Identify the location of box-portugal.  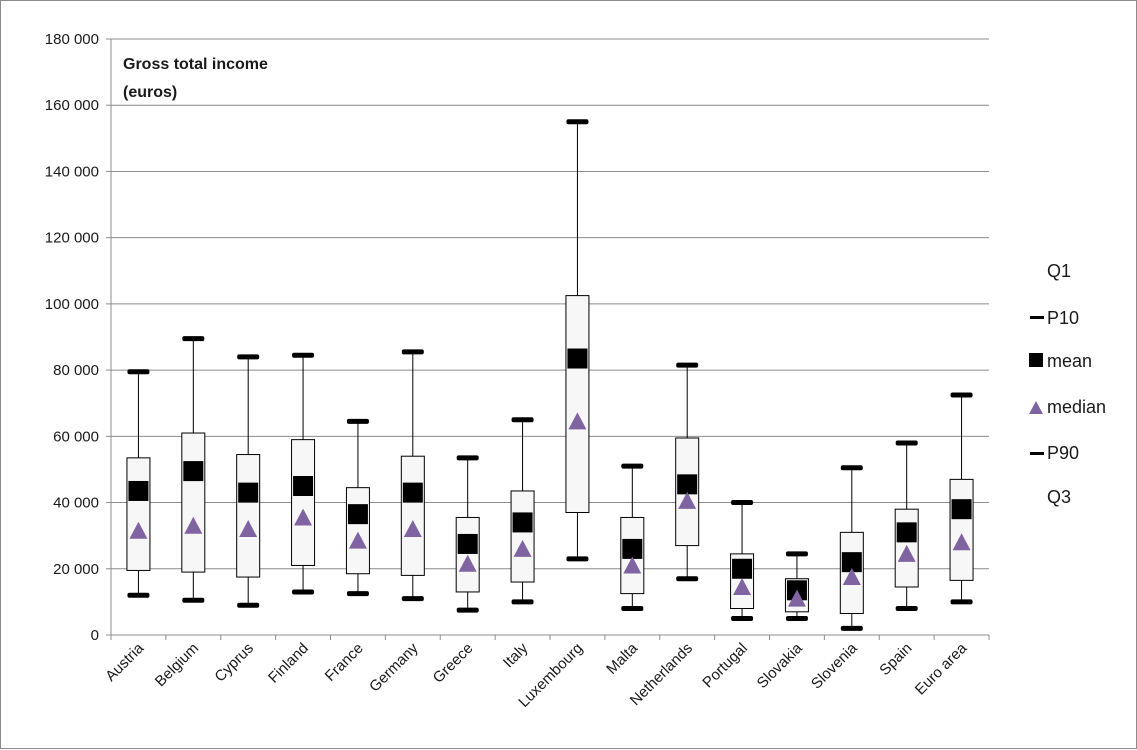
(742, 560).